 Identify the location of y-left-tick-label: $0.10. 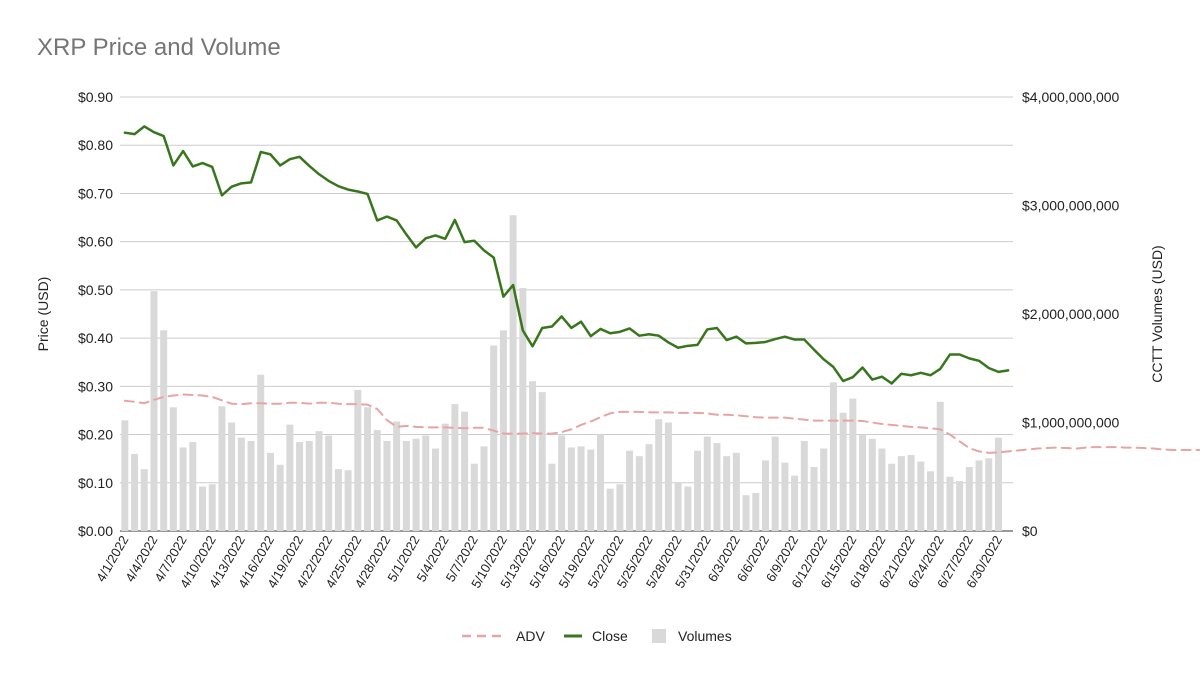
(95, 483).